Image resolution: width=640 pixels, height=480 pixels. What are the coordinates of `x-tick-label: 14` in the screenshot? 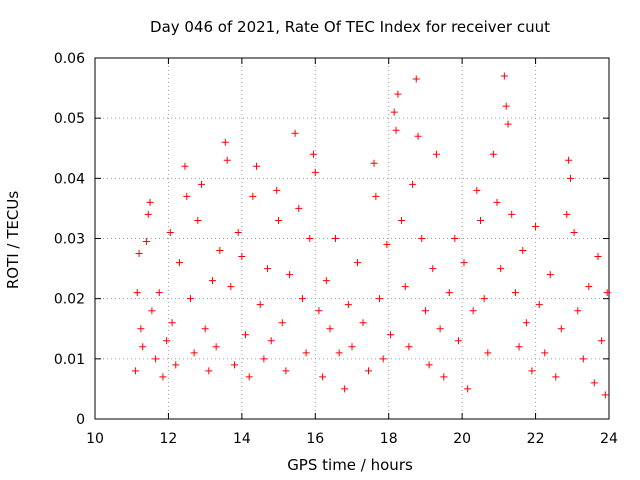 It's located at (242, 439).